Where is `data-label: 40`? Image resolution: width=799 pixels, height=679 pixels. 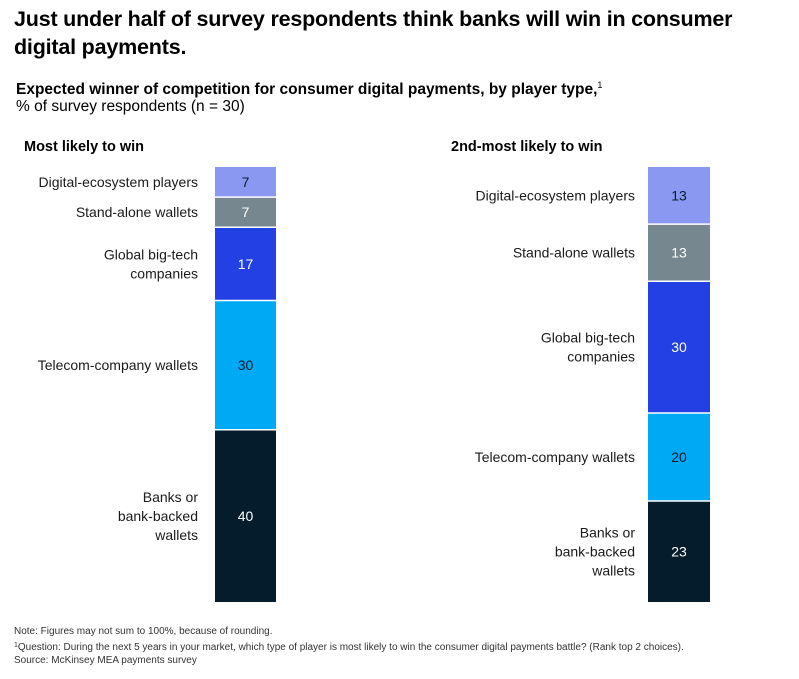 data-label: 40 is located at coordinates (246, 516).